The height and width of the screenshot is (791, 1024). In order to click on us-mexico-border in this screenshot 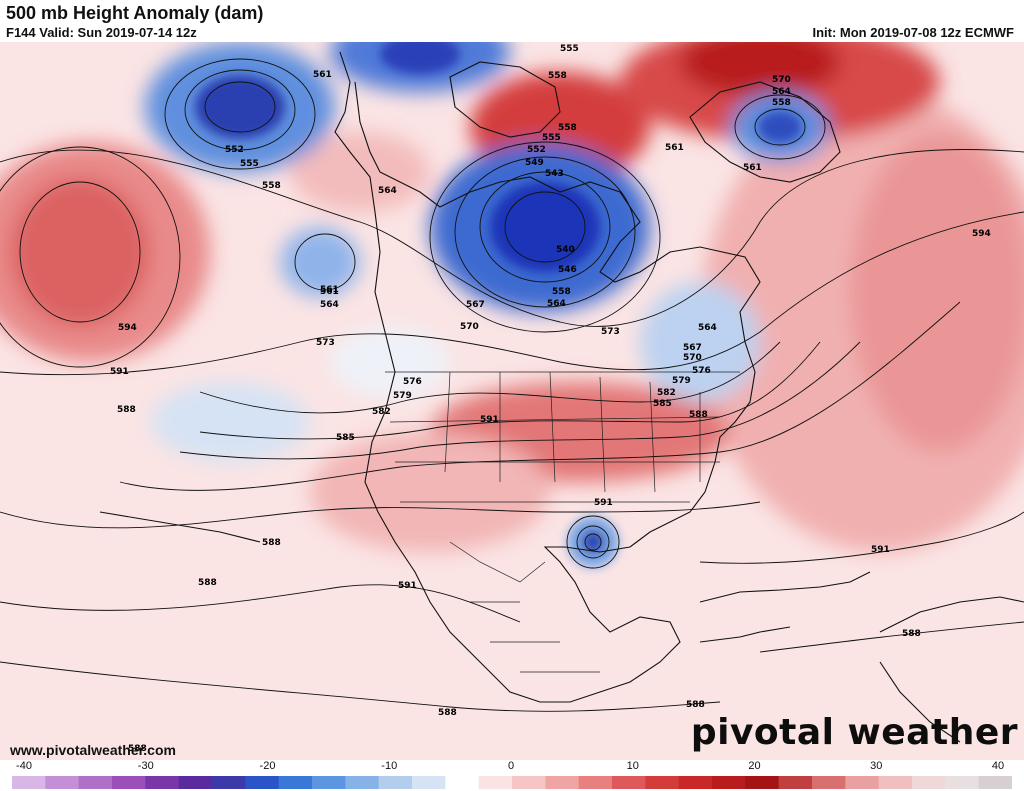, I will do `click(497, 562)`.